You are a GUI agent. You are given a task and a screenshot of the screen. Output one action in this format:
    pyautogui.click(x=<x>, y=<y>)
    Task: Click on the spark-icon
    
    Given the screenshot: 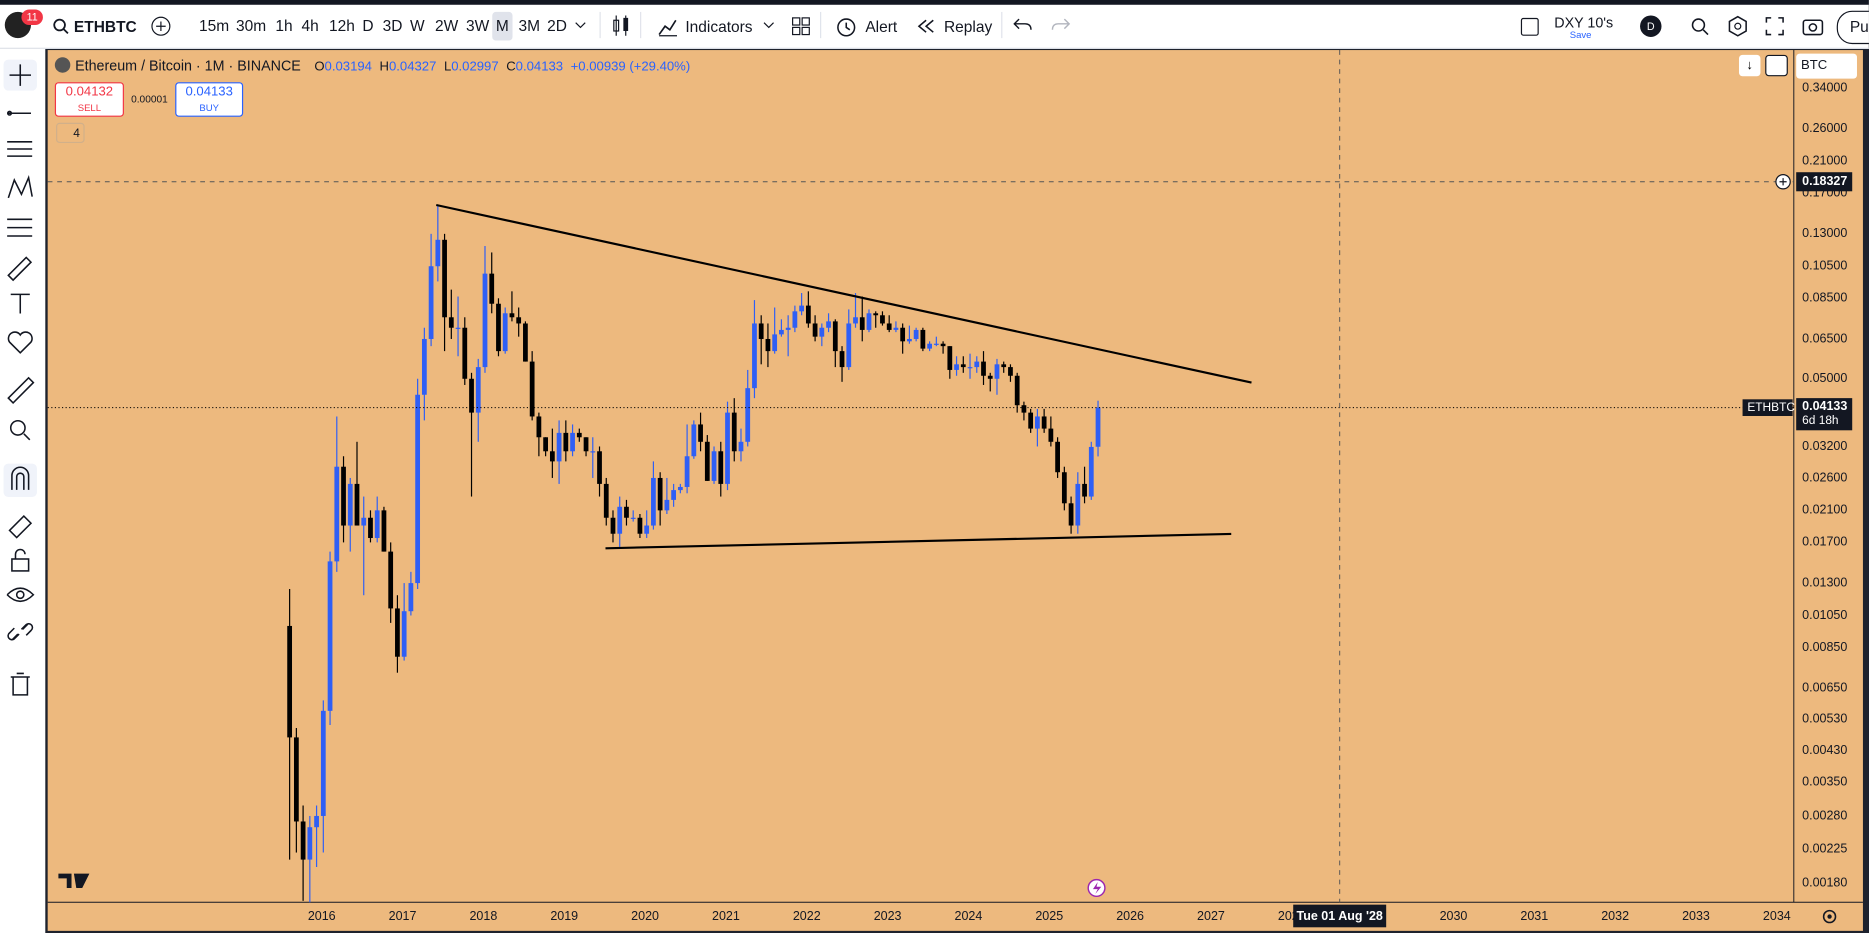 What is the action you would take?
    pyautogui.click(x=1096, y=888)
    